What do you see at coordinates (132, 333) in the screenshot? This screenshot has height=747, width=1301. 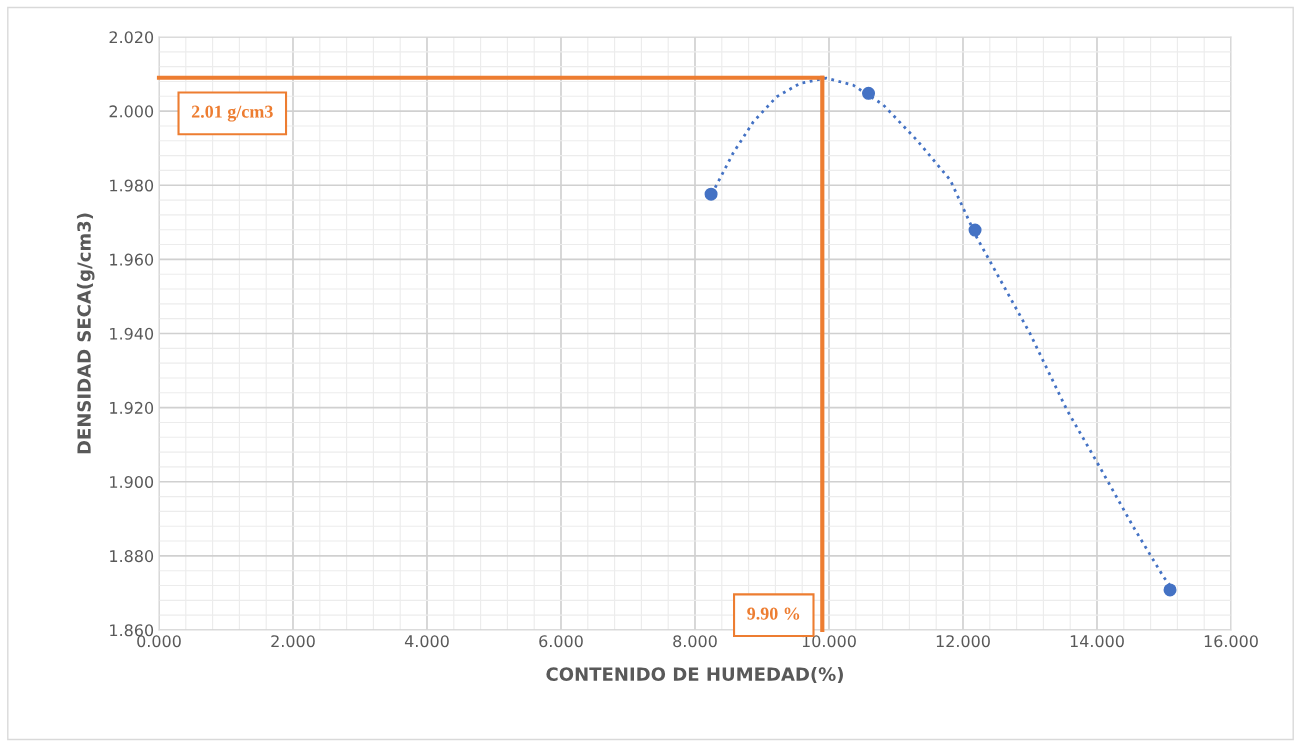 I see `y-tick-label: 1.940` at bounding box center [132, 333].